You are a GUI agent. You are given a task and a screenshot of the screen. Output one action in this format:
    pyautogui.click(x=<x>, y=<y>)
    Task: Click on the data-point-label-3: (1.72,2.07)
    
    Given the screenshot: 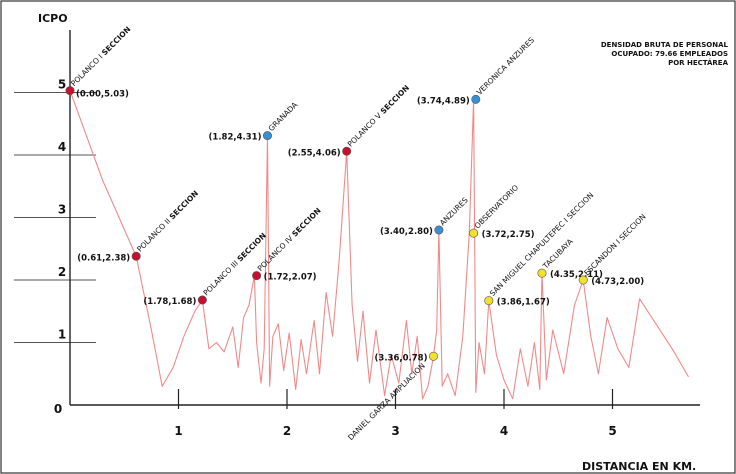 What is the action you would take?
    pyautogui.click(x=290, y=278)
    